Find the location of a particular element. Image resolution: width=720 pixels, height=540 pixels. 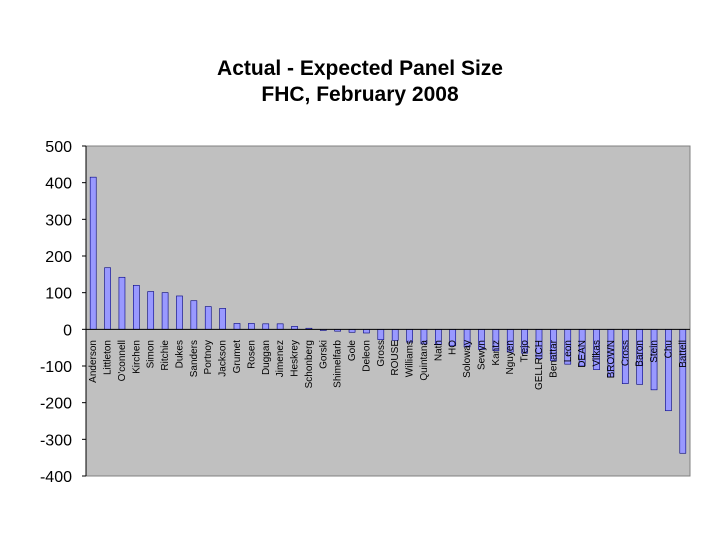

y-tick-label: -400 is located at coordinates (56, 477).